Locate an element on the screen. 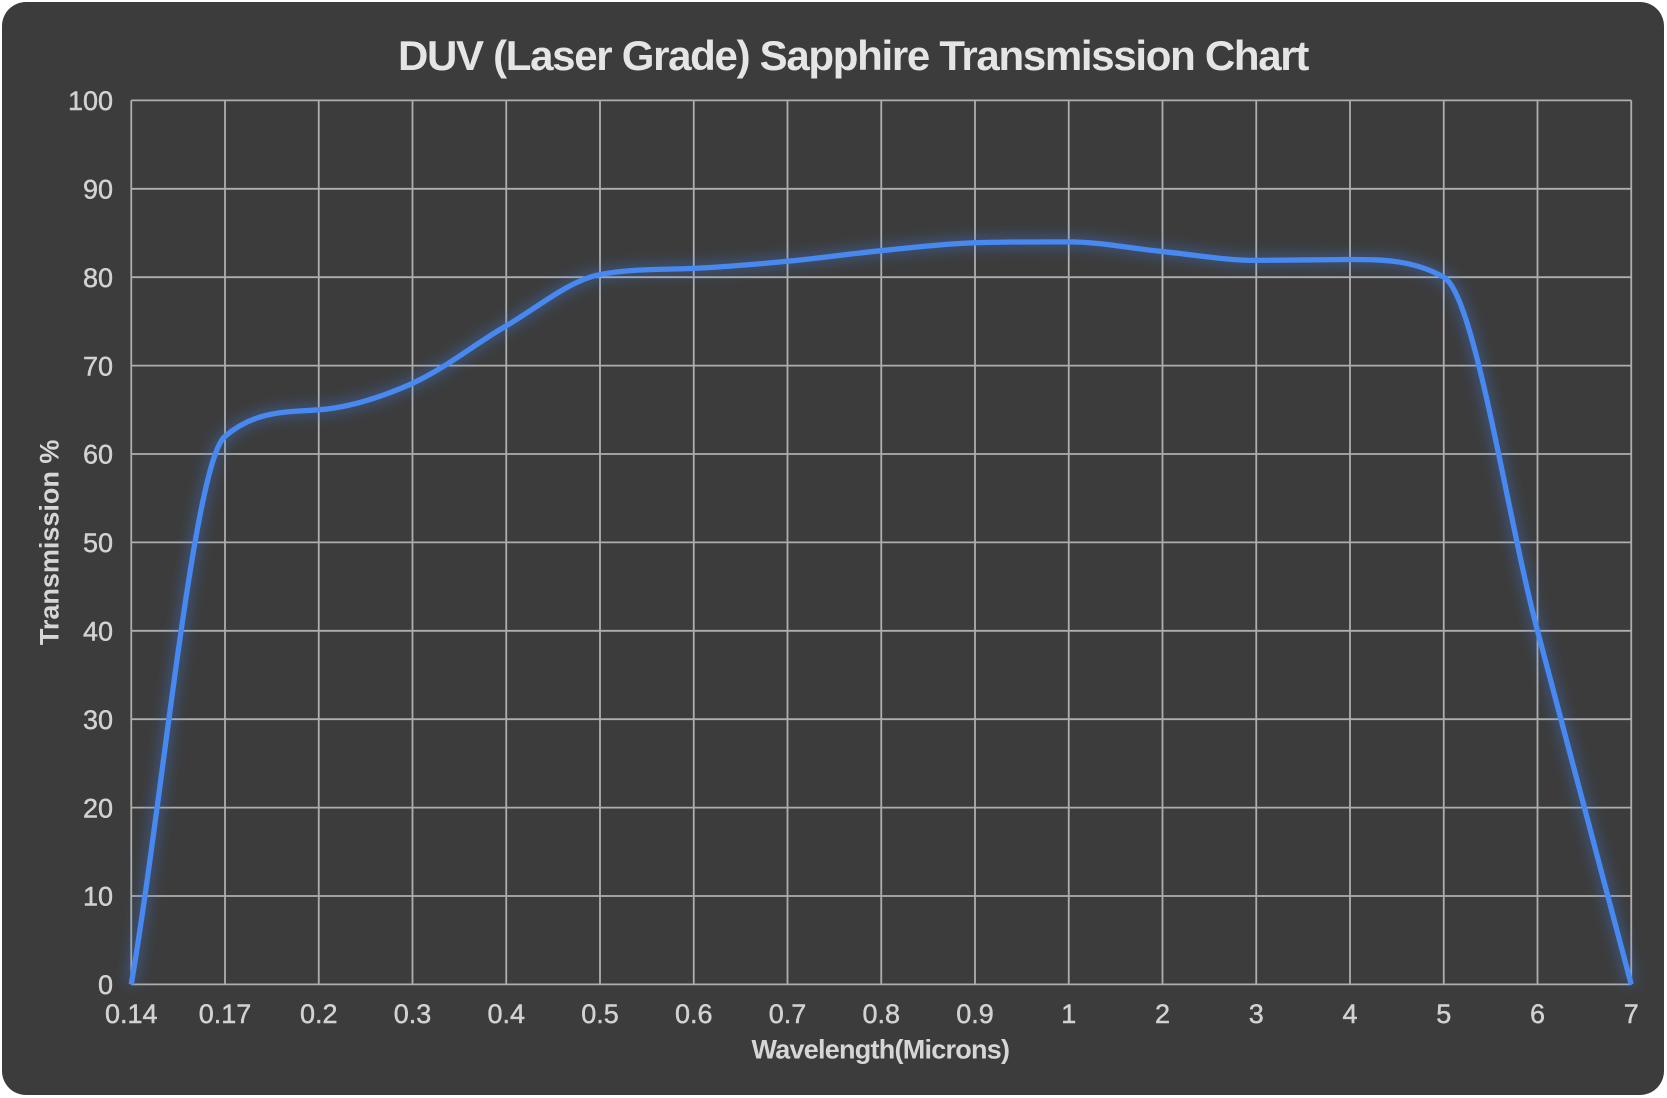  svg-text: 0.6 is located at coordinates (694, 1014).